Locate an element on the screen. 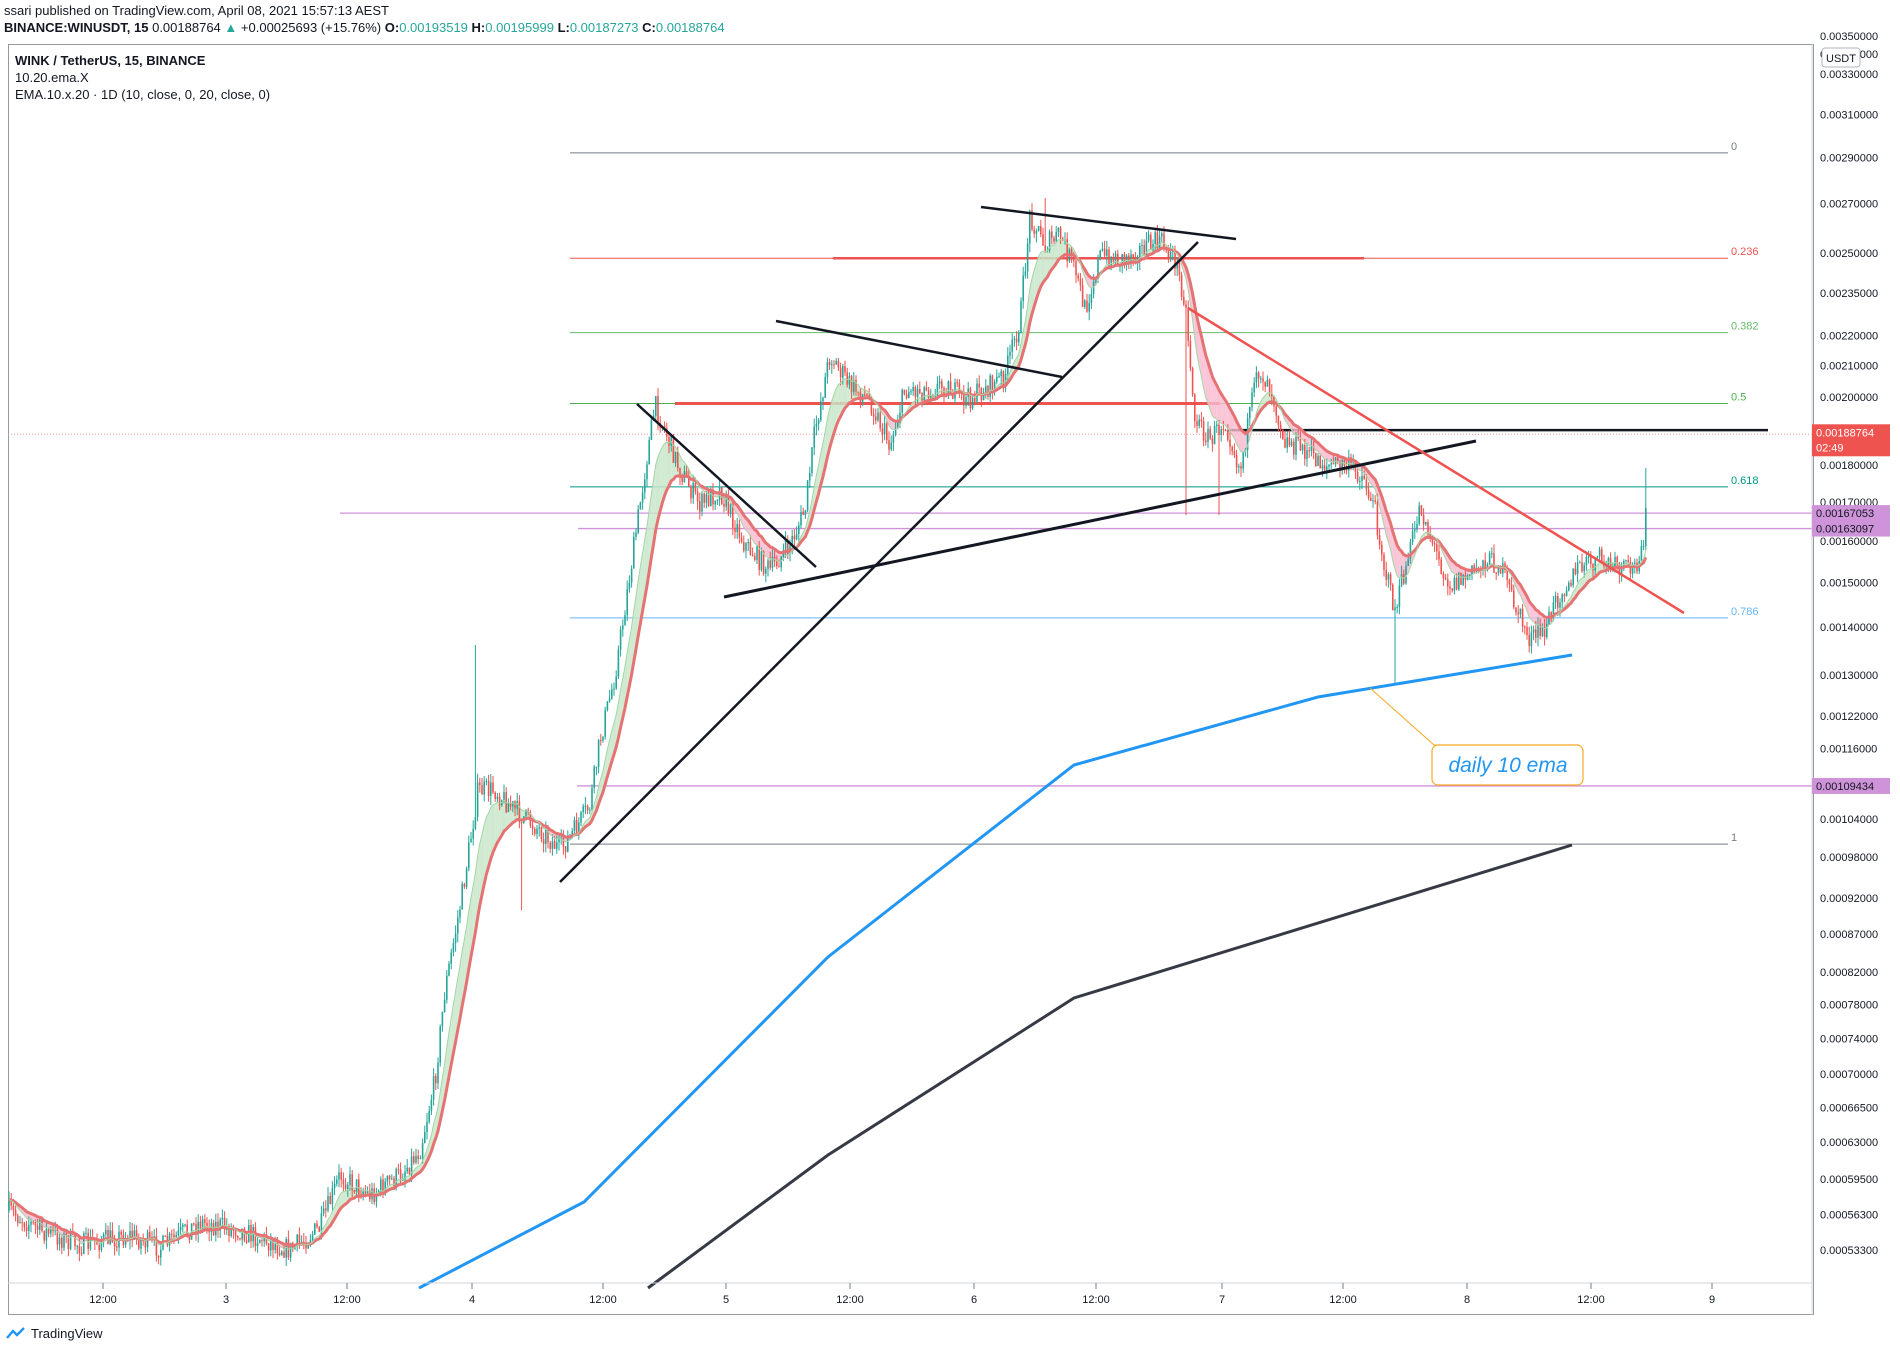 The height and width of the screenshot is (1351, 1900). annotation-box is located at coordinates (1507, 765).